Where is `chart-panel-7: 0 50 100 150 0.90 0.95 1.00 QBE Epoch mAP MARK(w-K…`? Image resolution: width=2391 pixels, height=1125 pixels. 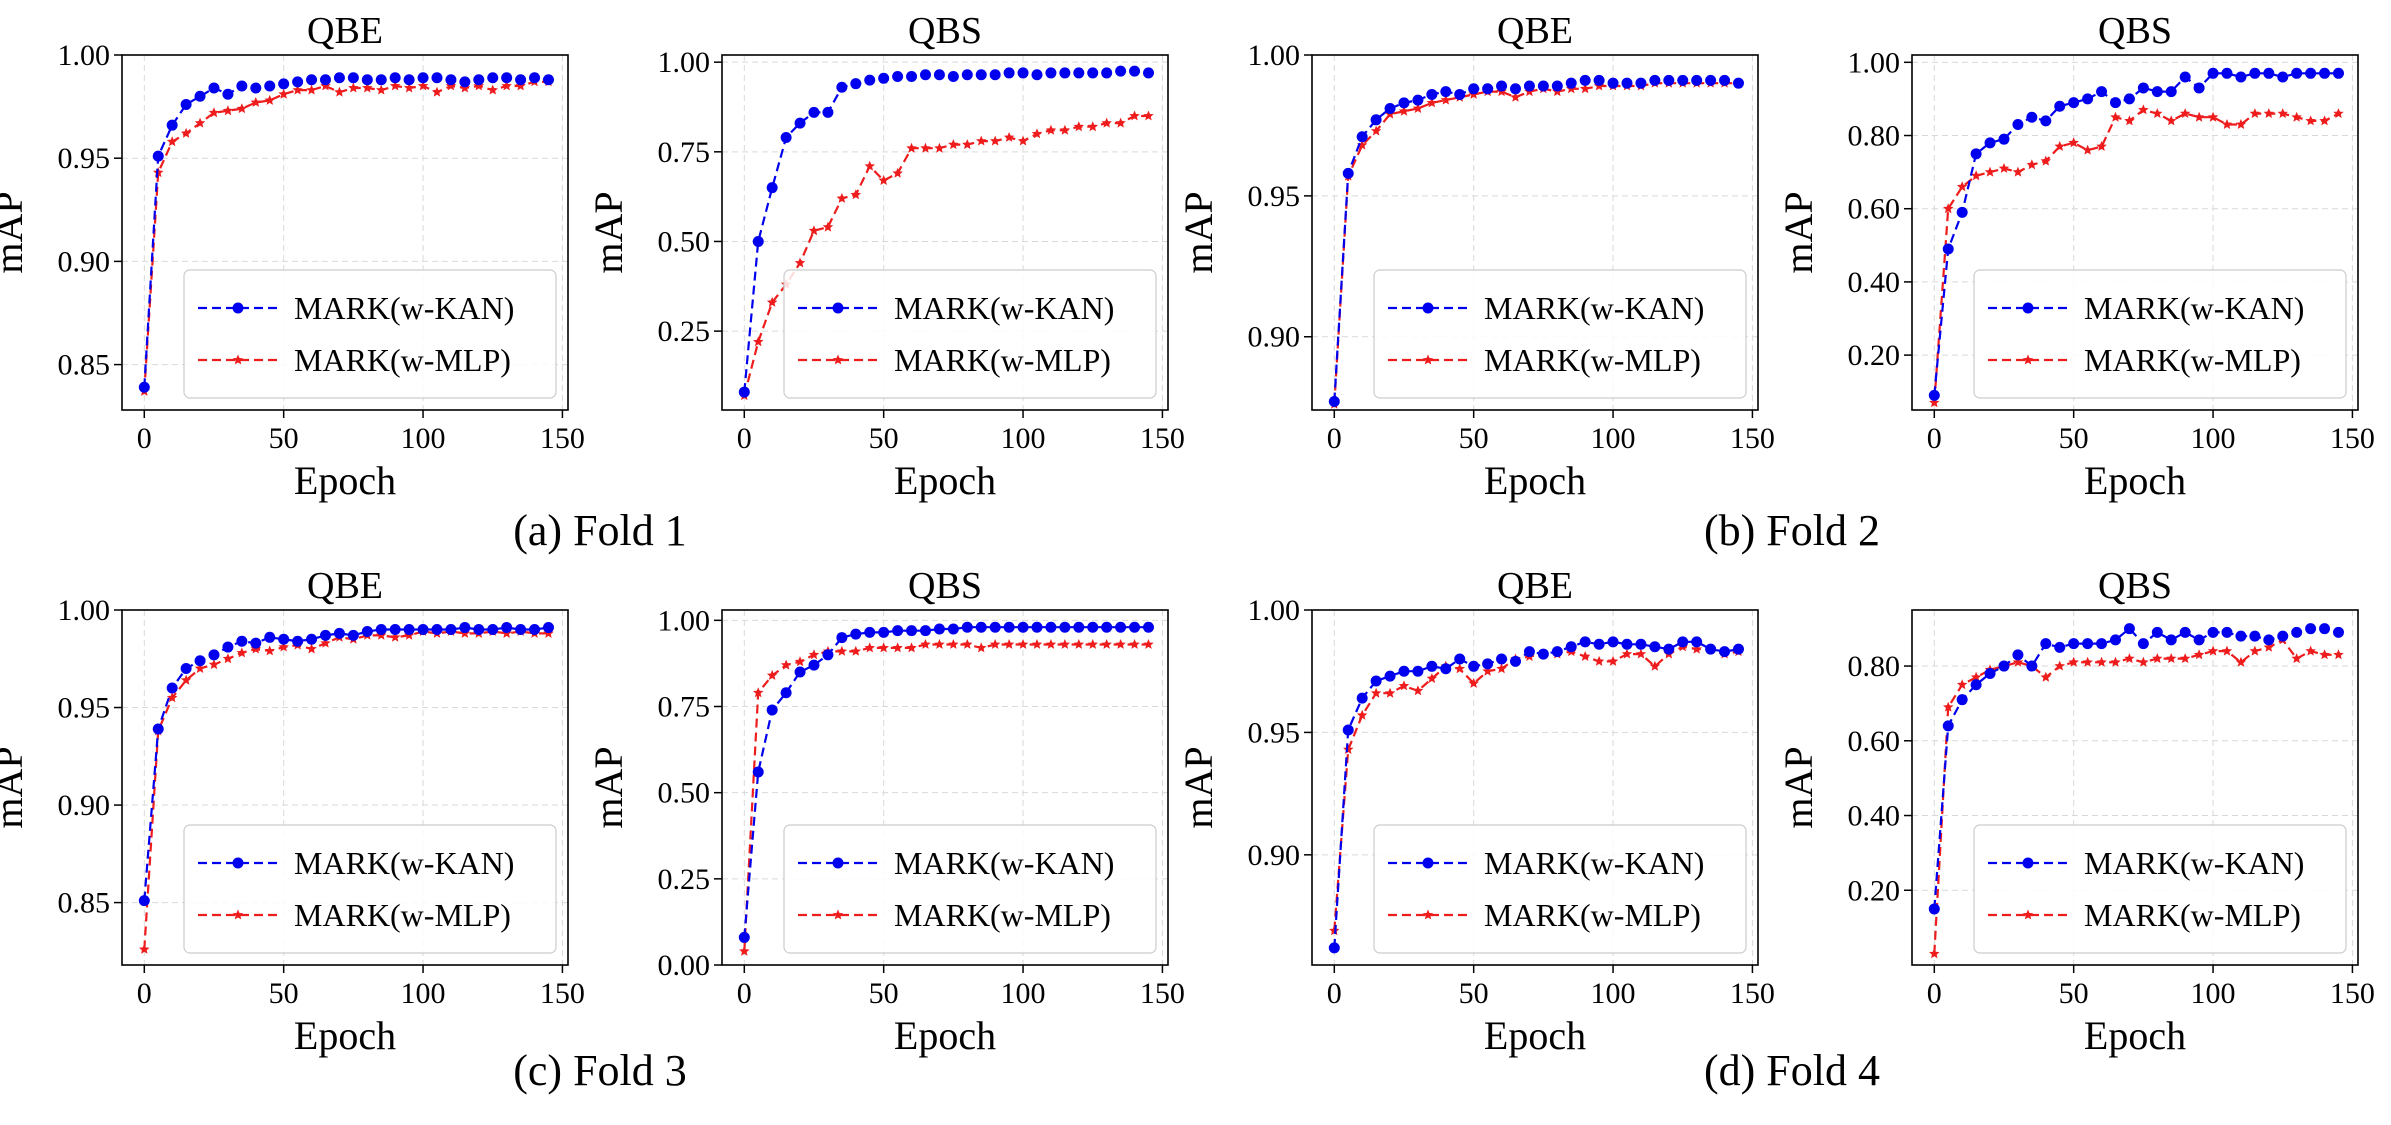 chart-panel-7: 0 50 100 150 0.90 0.95 1.00 QBE Epoch mAP MARK(w-K… is located at coordinates (1475, 811).